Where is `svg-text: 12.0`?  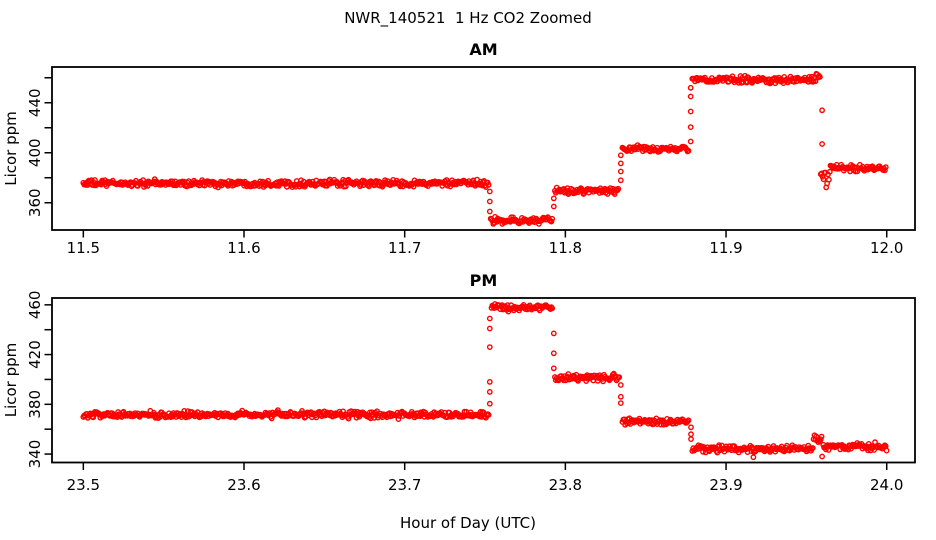 svg-text: 12.0 is located at coordinates (886, 248).